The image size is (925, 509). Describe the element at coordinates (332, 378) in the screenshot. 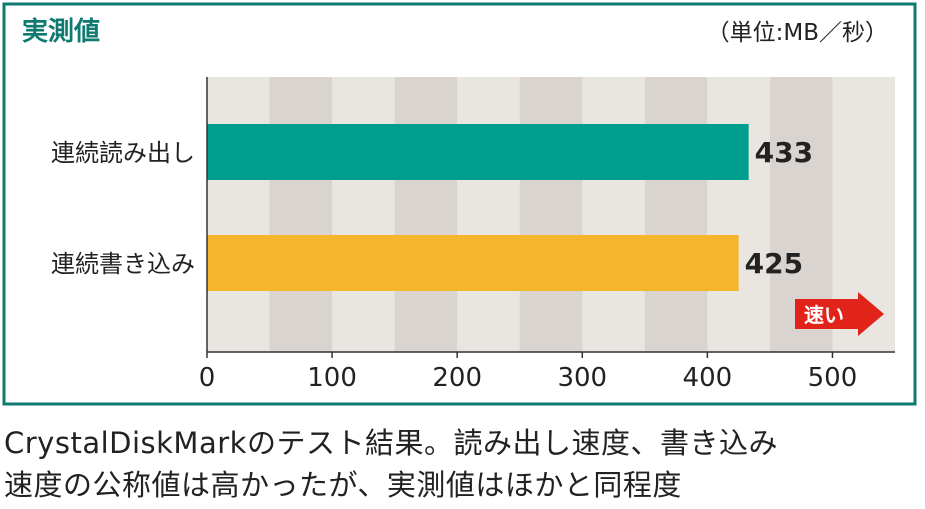

I see `x-tick-label: 100` at that location.